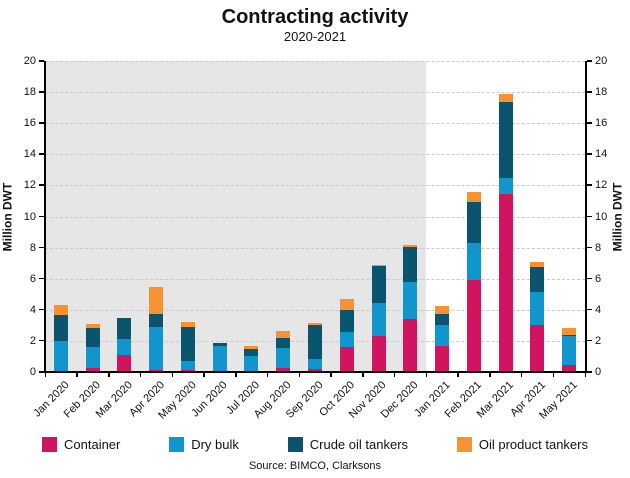  I want to click on bar-sep-2020, so click(315, 216).